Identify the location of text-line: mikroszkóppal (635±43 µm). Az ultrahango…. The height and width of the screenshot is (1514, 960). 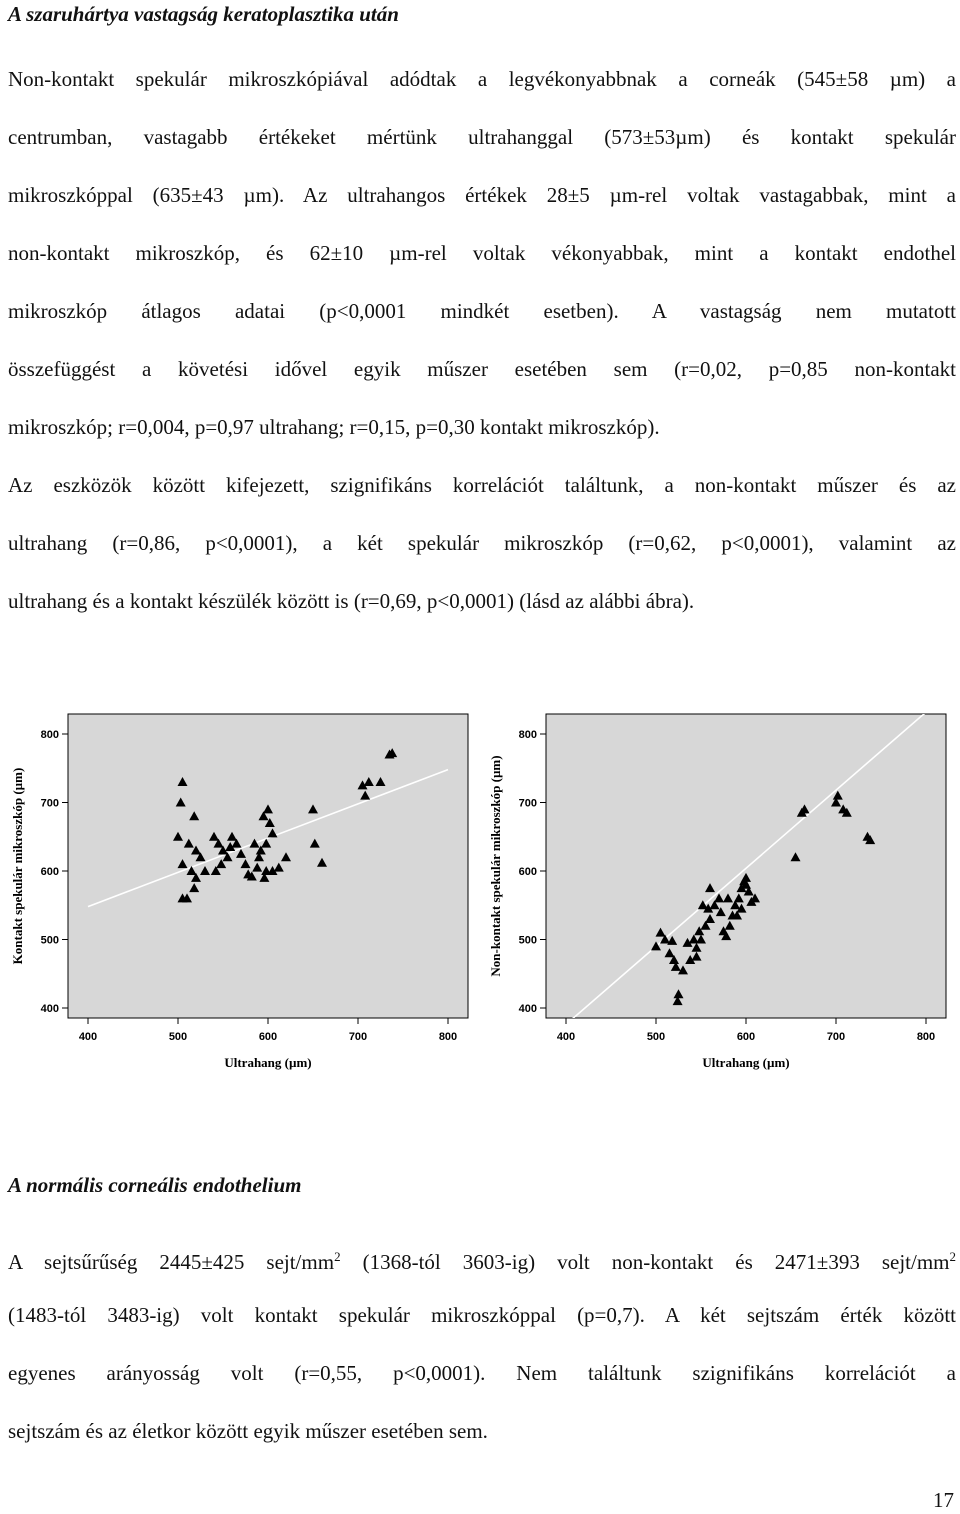
(482, 195).